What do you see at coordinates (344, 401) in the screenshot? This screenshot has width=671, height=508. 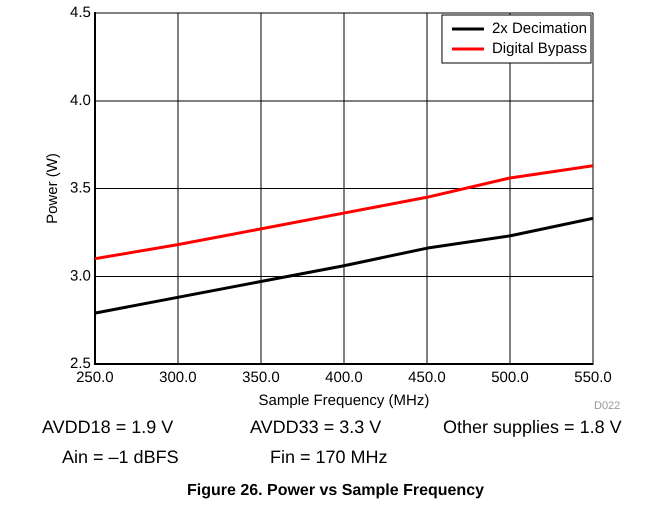 I see `x-axis-title: Sample Frequency (MHz)` at bounding box center [344, 401].